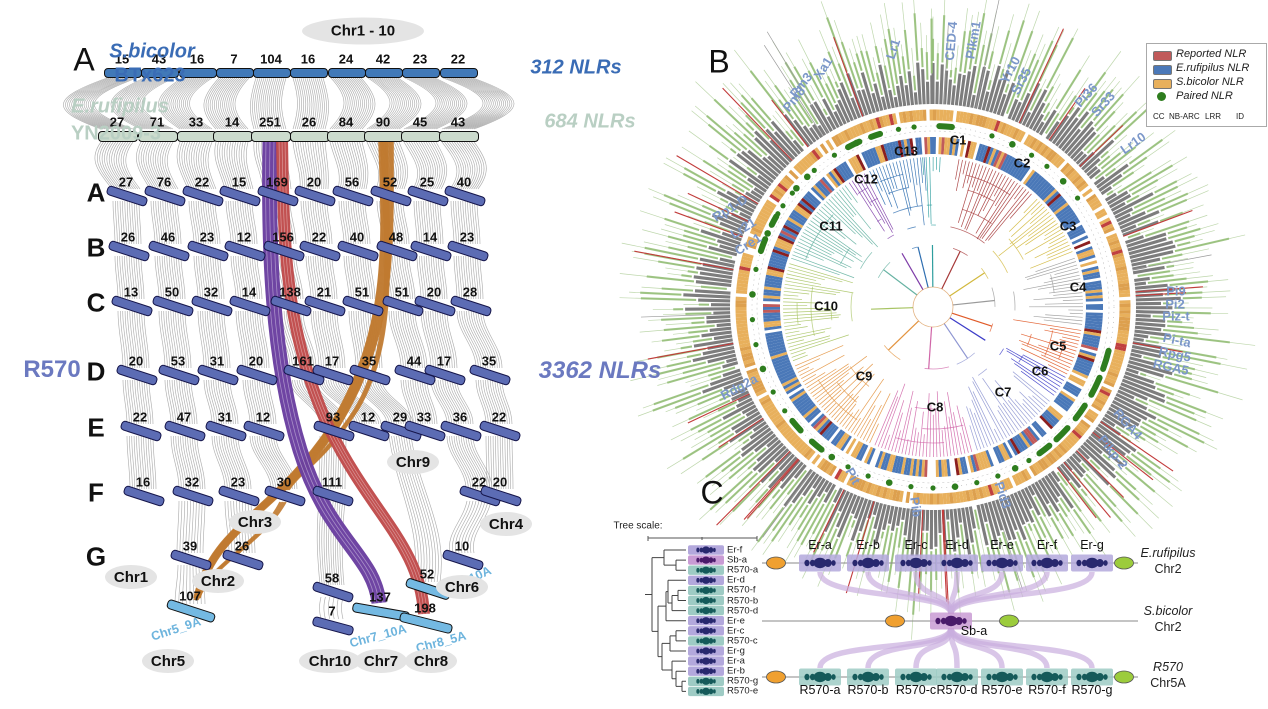 This screenshot has width=1268, height=709. I want to click on reported-gene-label: Pi2, so click(1175, 304).